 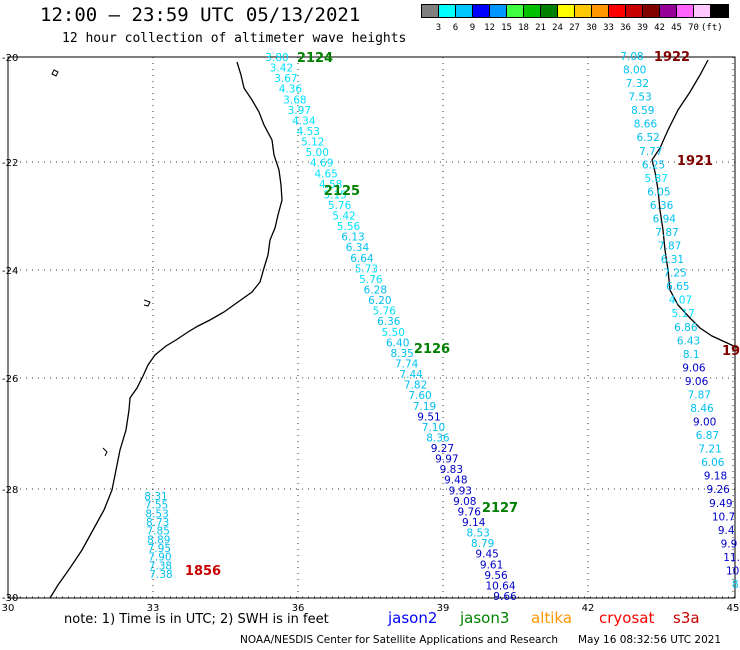 What do you see at coordinates (156, 514) in the screenshot?
I see `wave-height-label-left: 8.53` at bounding box center [156, 514].